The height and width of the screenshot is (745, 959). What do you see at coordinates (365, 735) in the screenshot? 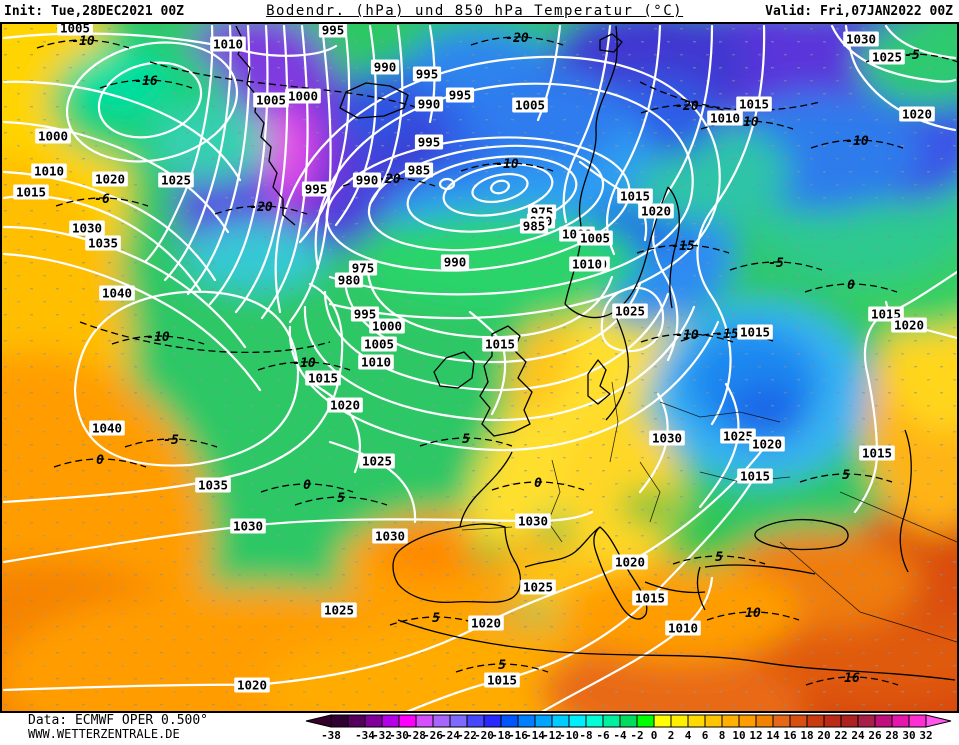
I see `svg-text: -34` at bounding box center [365, 735].